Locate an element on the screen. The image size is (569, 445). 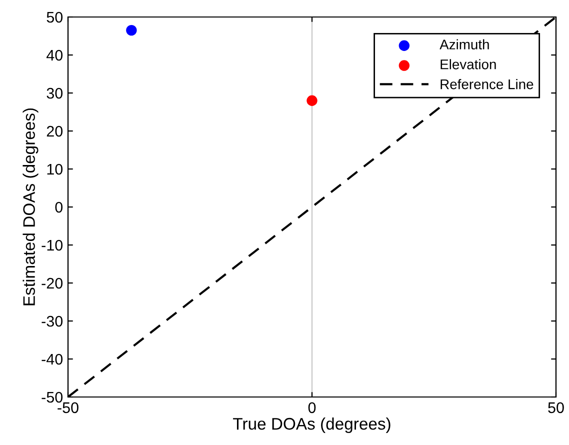
legend-label: Azimuth is located at coordinates (464, 44).